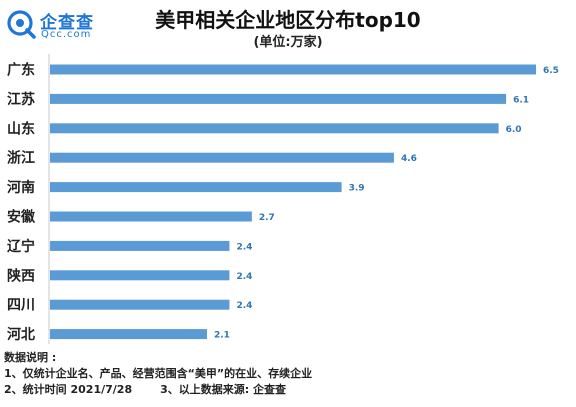 Image resolution: width=576 pixels, height=407 pixels. I want to click on notes-line-2: 2、统计时间 2021/7/28 3、以上数据来源: 企查查, so click(158, 390).